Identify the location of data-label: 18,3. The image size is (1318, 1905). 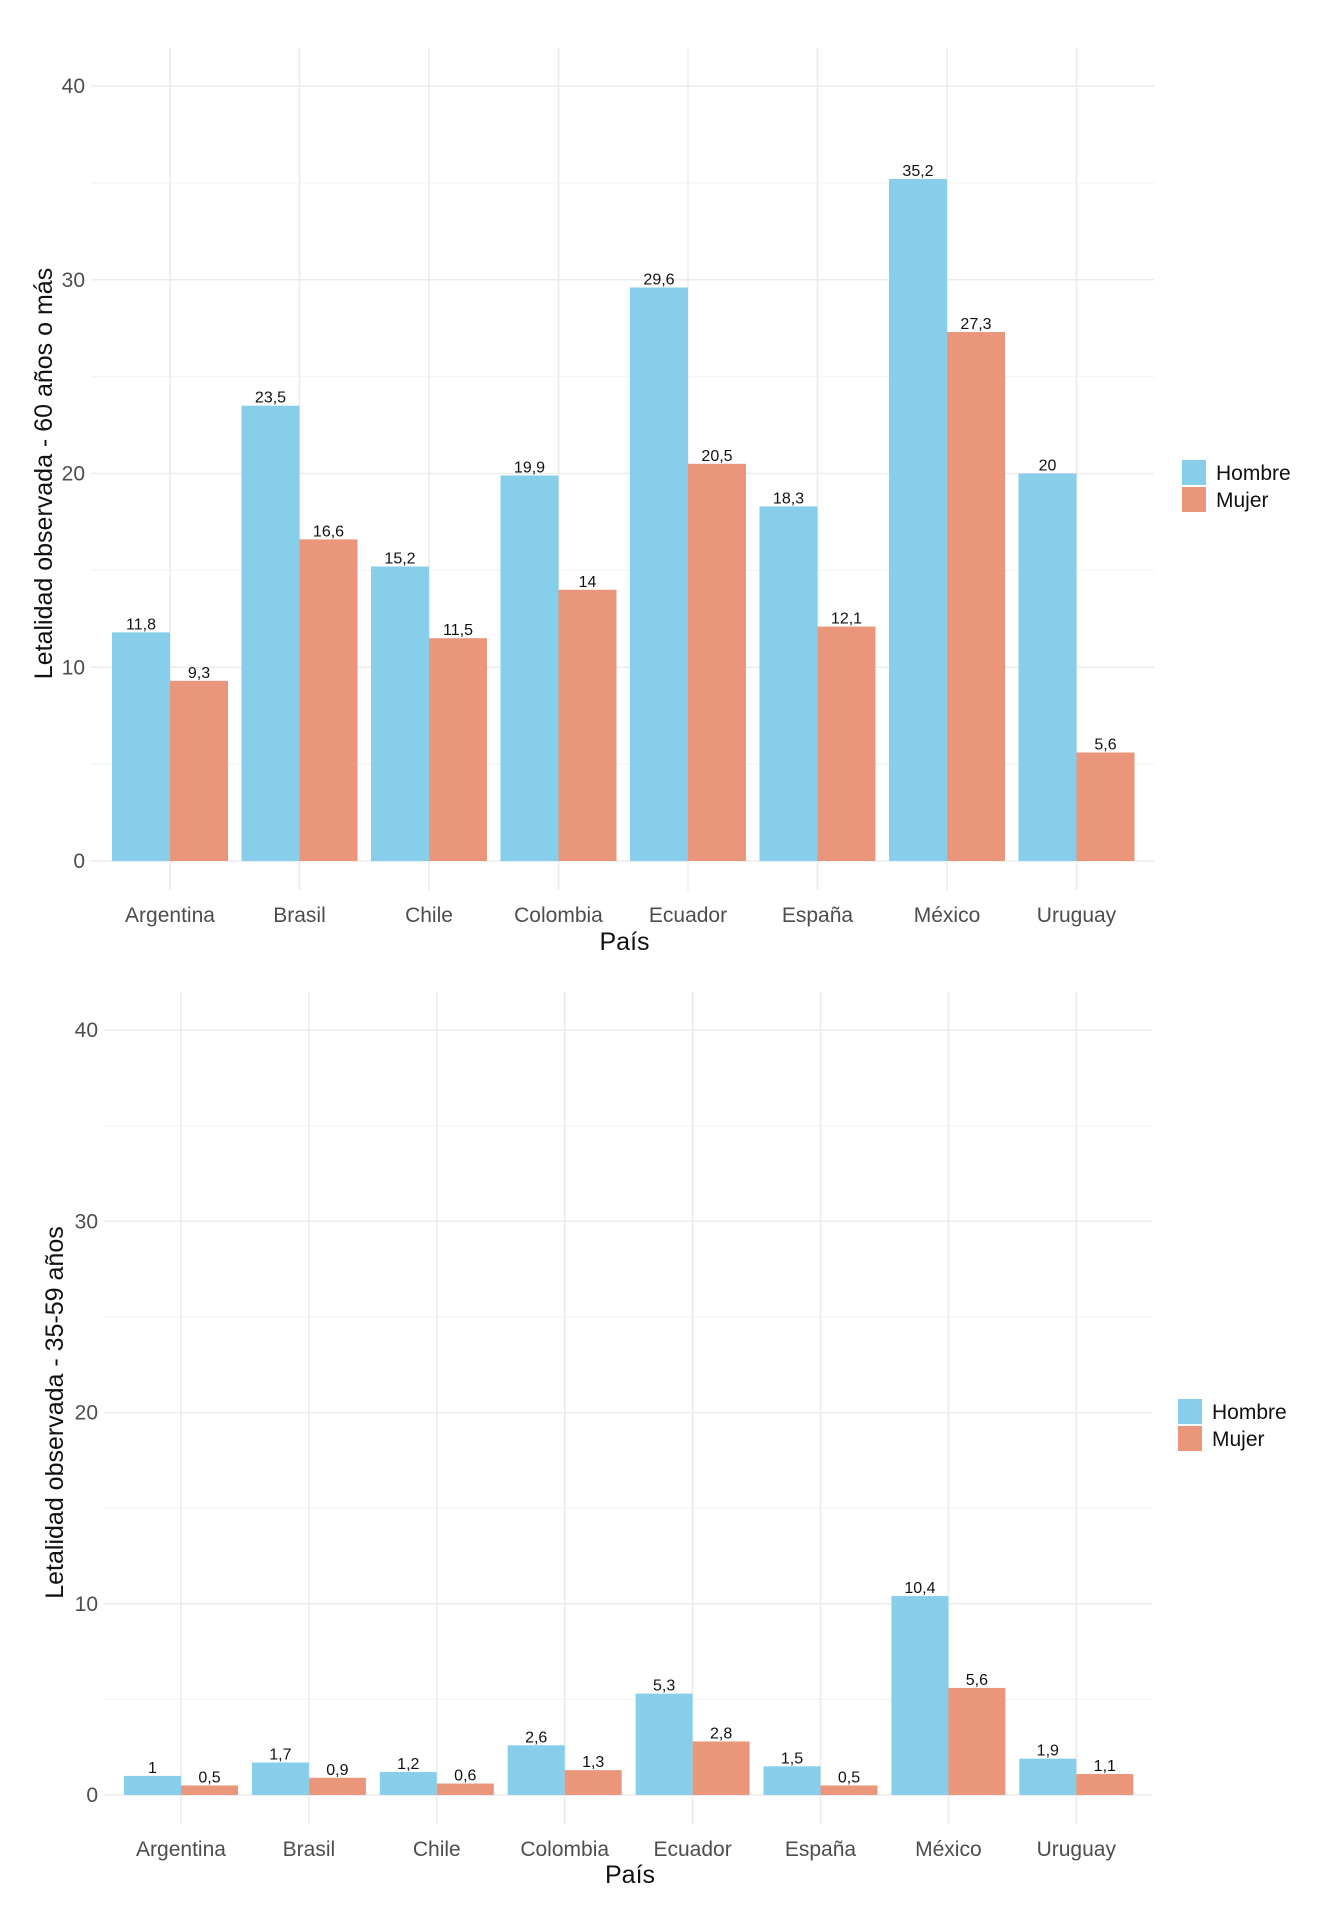
(788, 498).